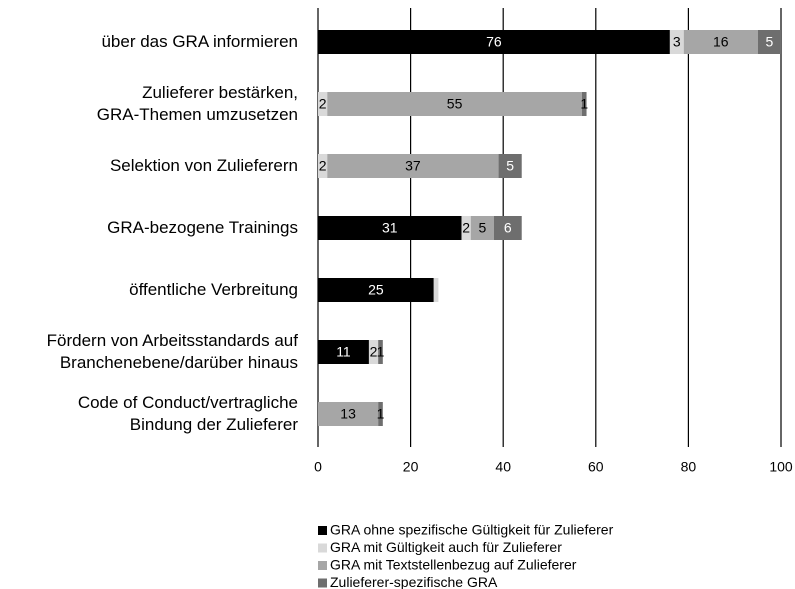 This screenshot has width=795, height=589. I want to click on data-label: 13, so click(348, 414).